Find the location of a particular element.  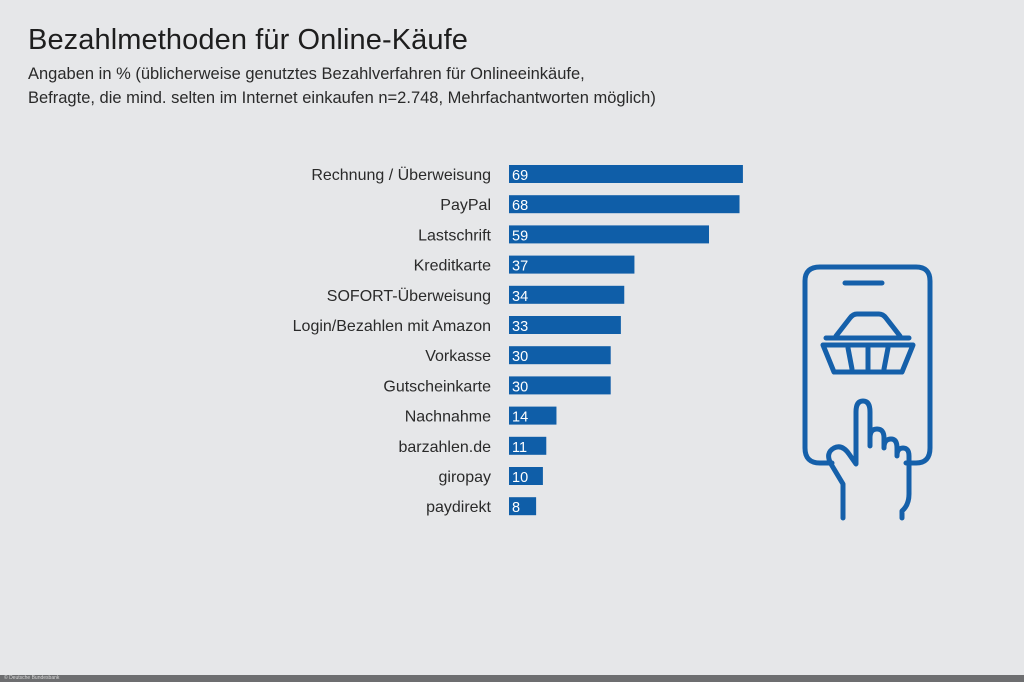

category-label: giropay is located at coordinates (465, 477).